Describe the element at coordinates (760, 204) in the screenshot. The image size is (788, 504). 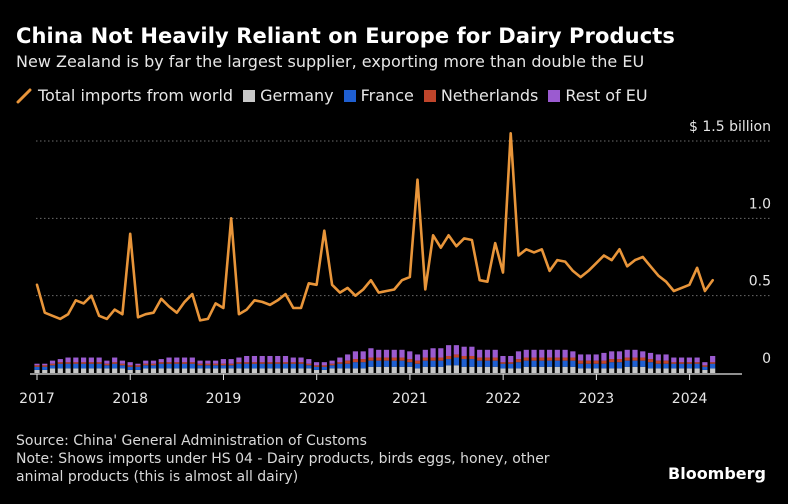
I see `y-tick-label: 1.0` at that location.